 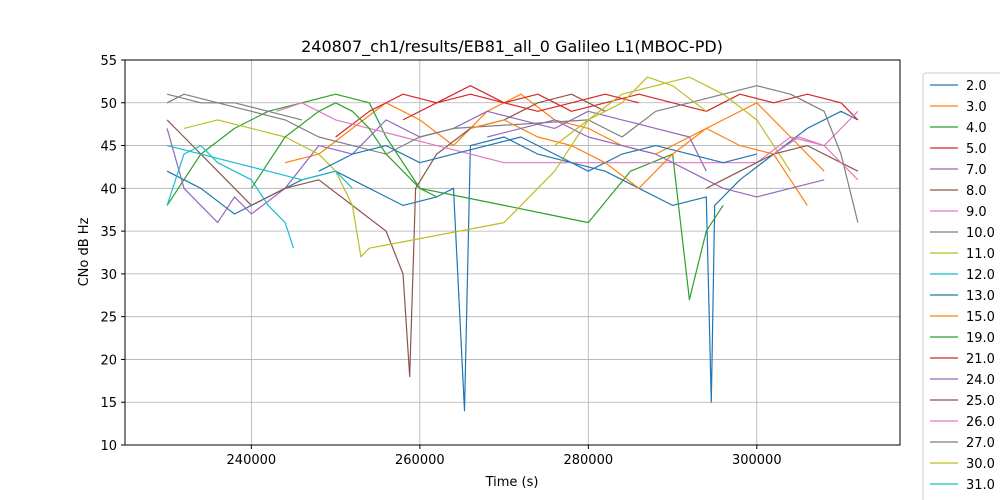 What do you see at coordinates (512, 482) in the screenshot?
I see `x-axis-label: Time (s)` at bounding box center [512, 482].